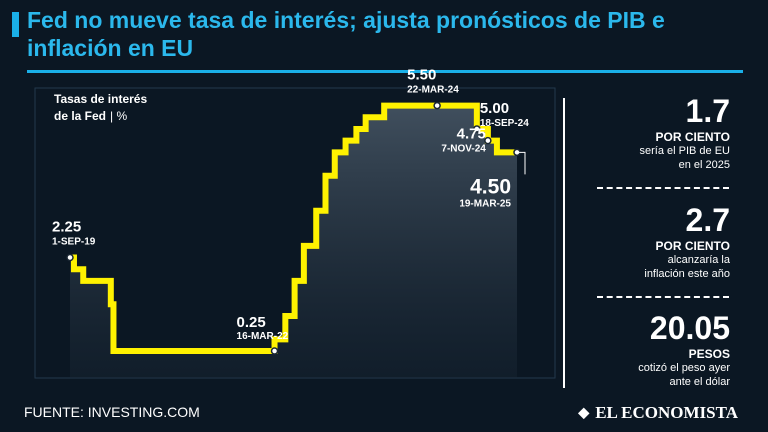 Image resolution: width=768 pixels, height=432 pixels. Describe the element at coordinates (564, 243) in the screenshot. I see `stats-divider` at that location.